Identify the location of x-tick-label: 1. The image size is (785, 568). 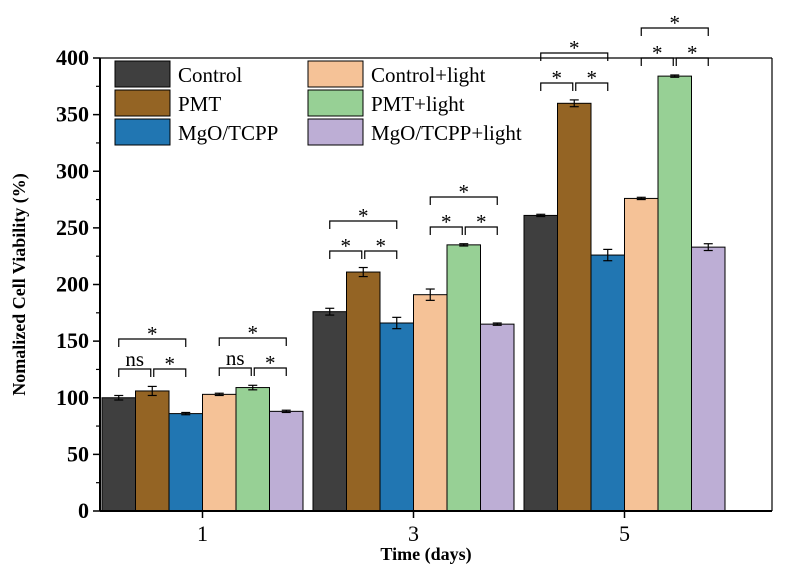
(202, 533).